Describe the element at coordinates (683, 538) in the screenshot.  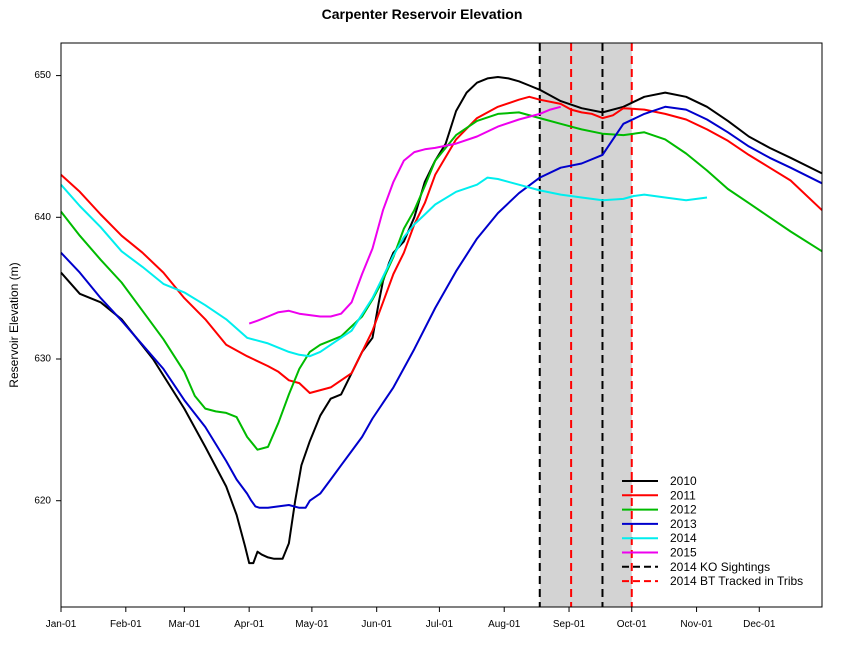
I see `legend-label: 2014` at that location.